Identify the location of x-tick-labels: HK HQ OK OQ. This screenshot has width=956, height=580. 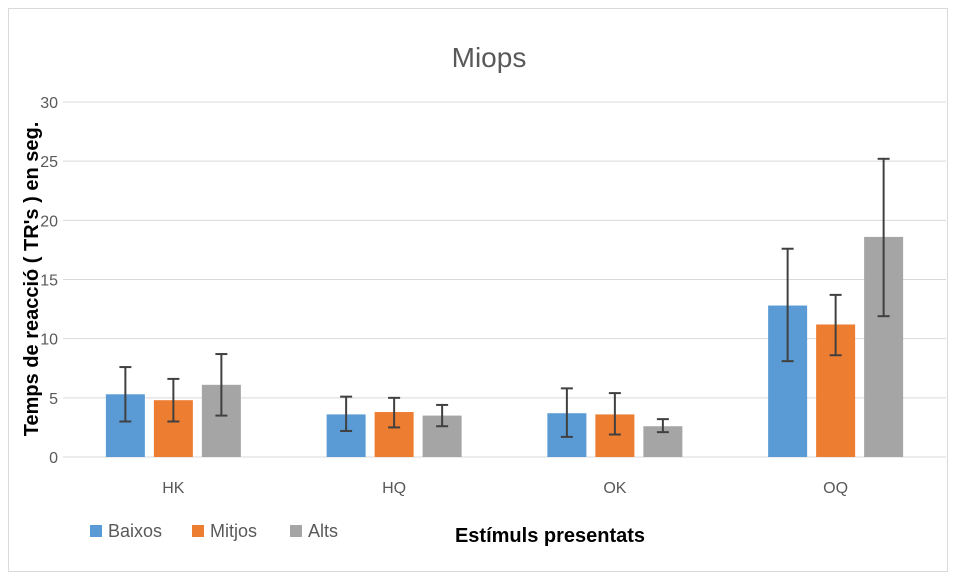
(505, 488).